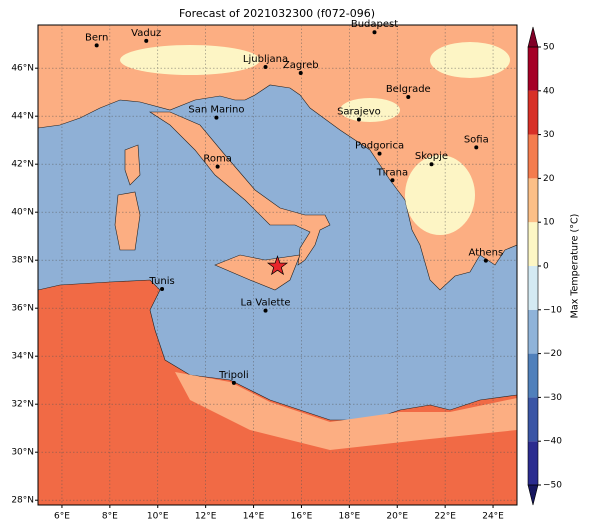 Image resolution: width=592 pixels, height=529 pixels. Describe the element at coordinates (22, 453) in the screenshot. I see `y-tick-label: 30°N` at that location.